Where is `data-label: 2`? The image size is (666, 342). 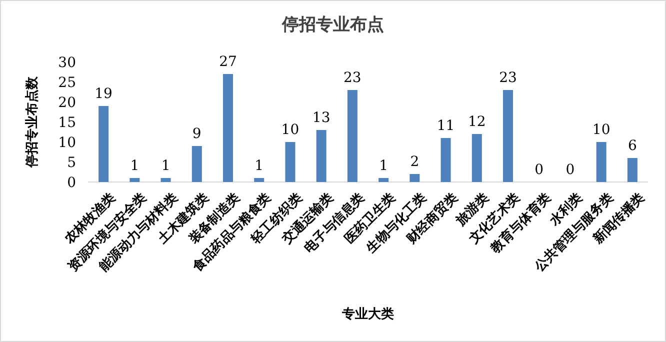
data-label: 2 is located at coordinates (415, 162).